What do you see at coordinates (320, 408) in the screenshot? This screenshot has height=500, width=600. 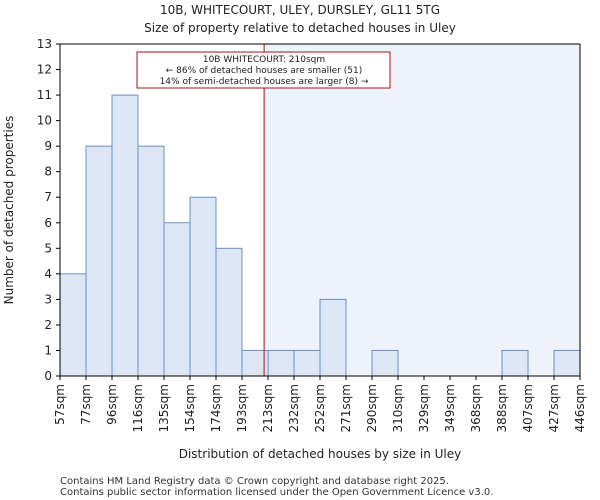 I see `x-tick-label: 252sqm` at bounding box center [320, 408].